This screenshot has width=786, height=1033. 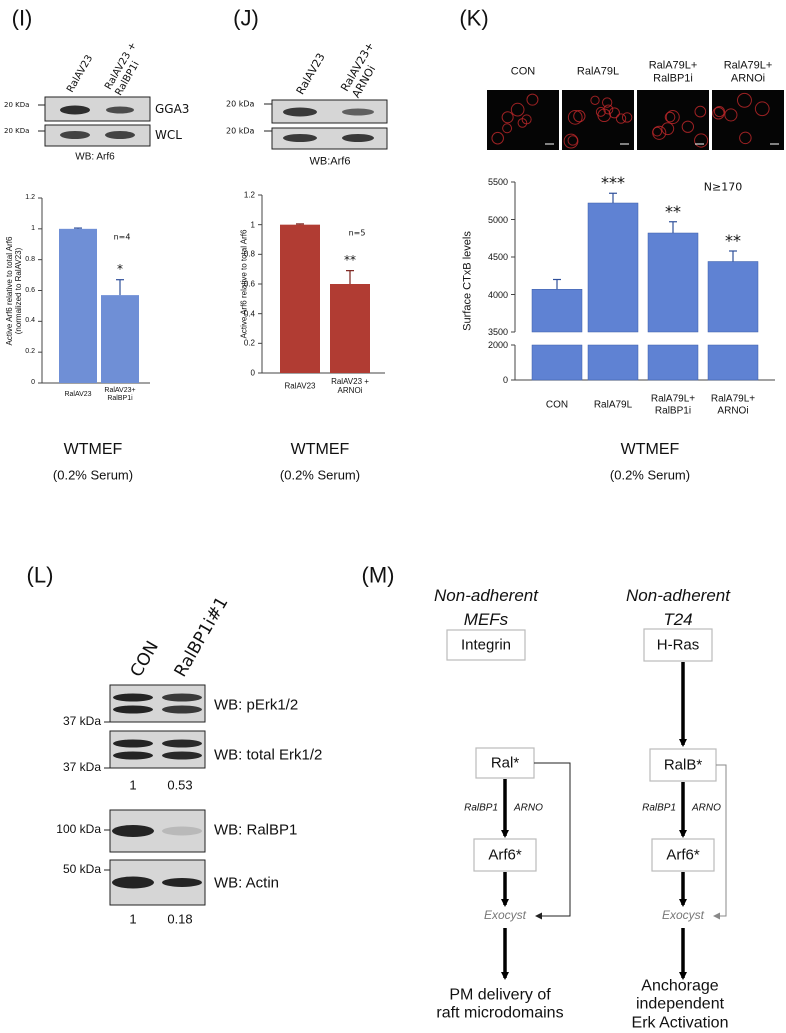 I want to click on x-tick-label: RalA79L, so click(x=613, y=405).